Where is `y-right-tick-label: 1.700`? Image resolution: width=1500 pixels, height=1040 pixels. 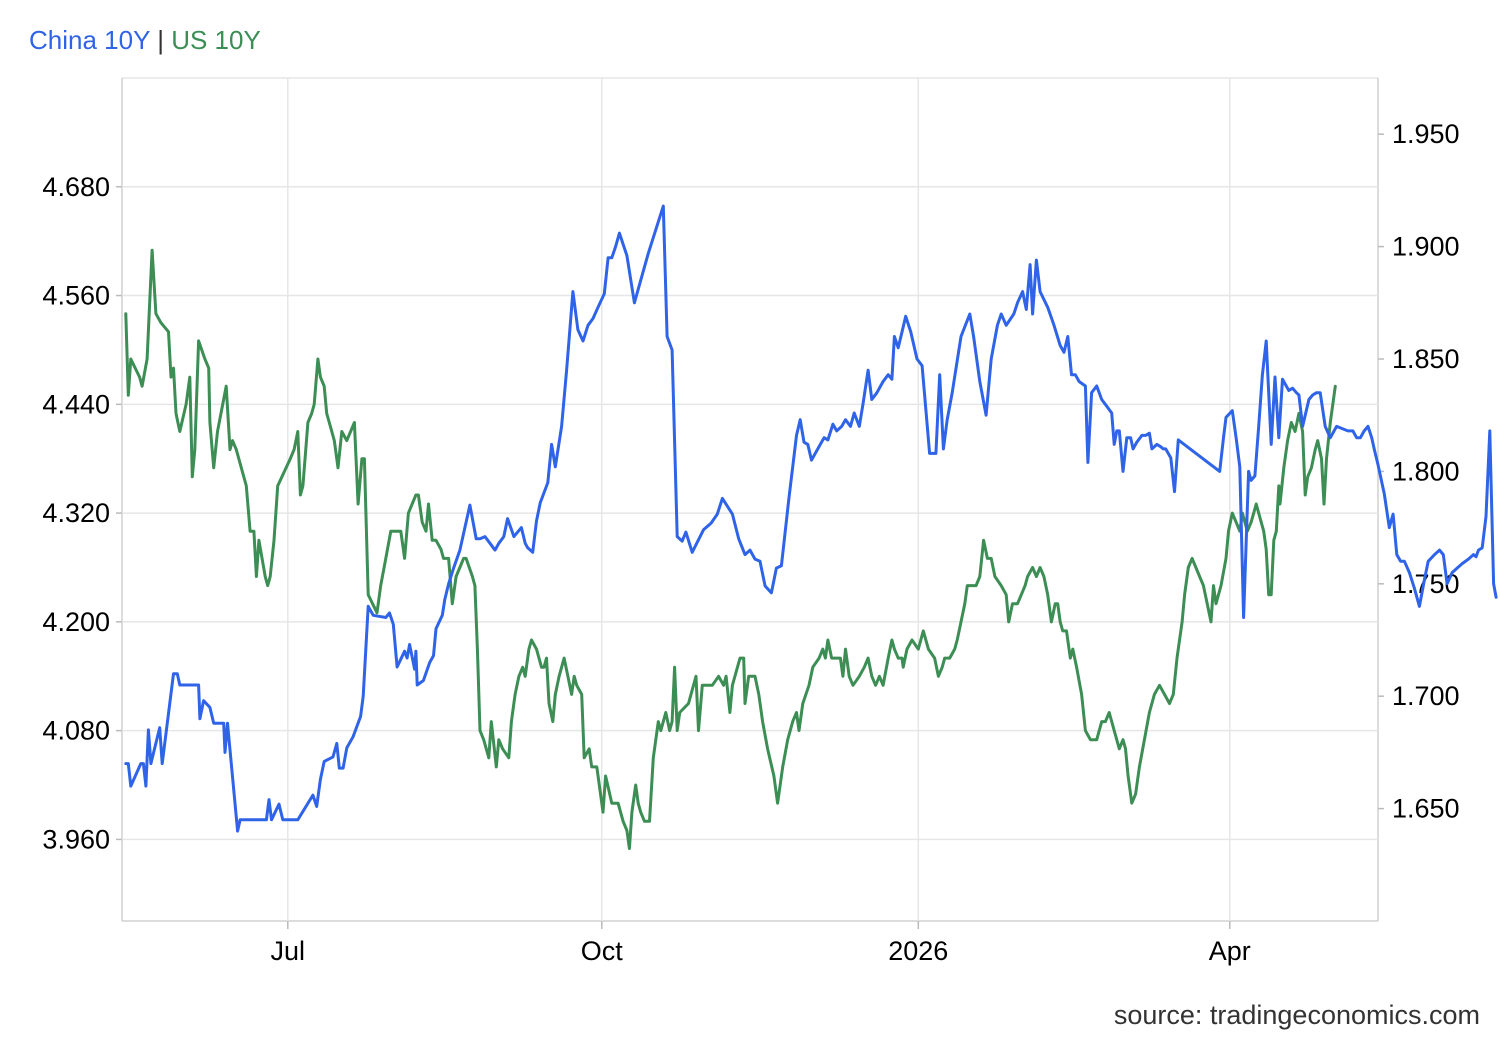
y-right-tick-label: 1.700 is located at coordinates (1426, 696).